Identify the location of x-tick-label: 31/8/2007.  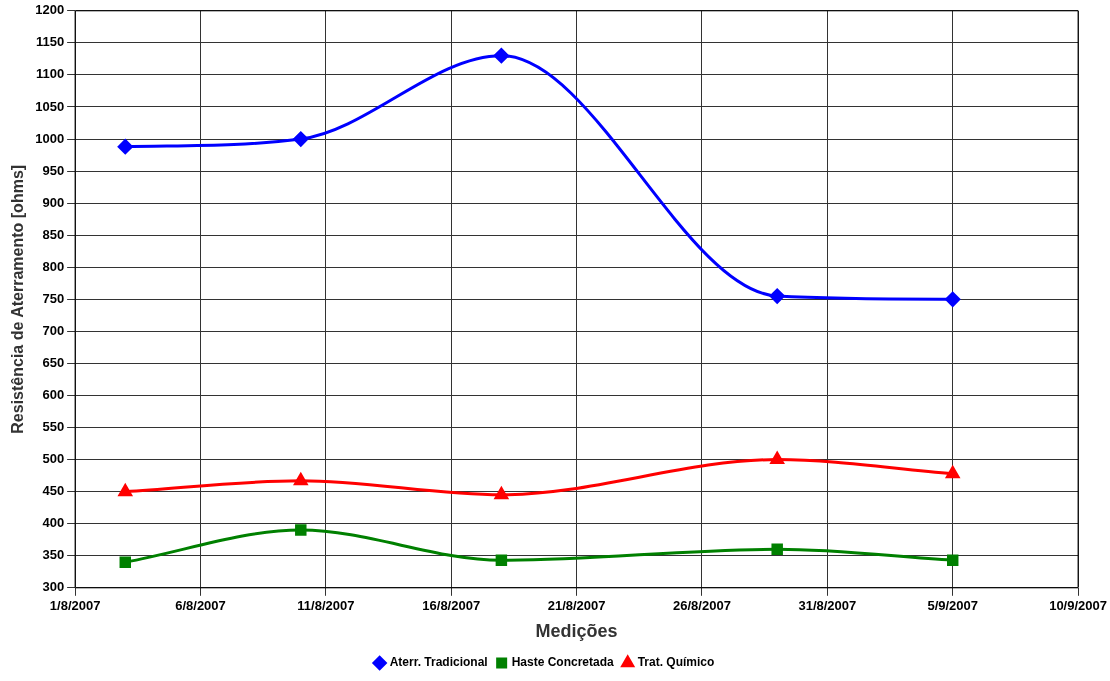
(827, 606).